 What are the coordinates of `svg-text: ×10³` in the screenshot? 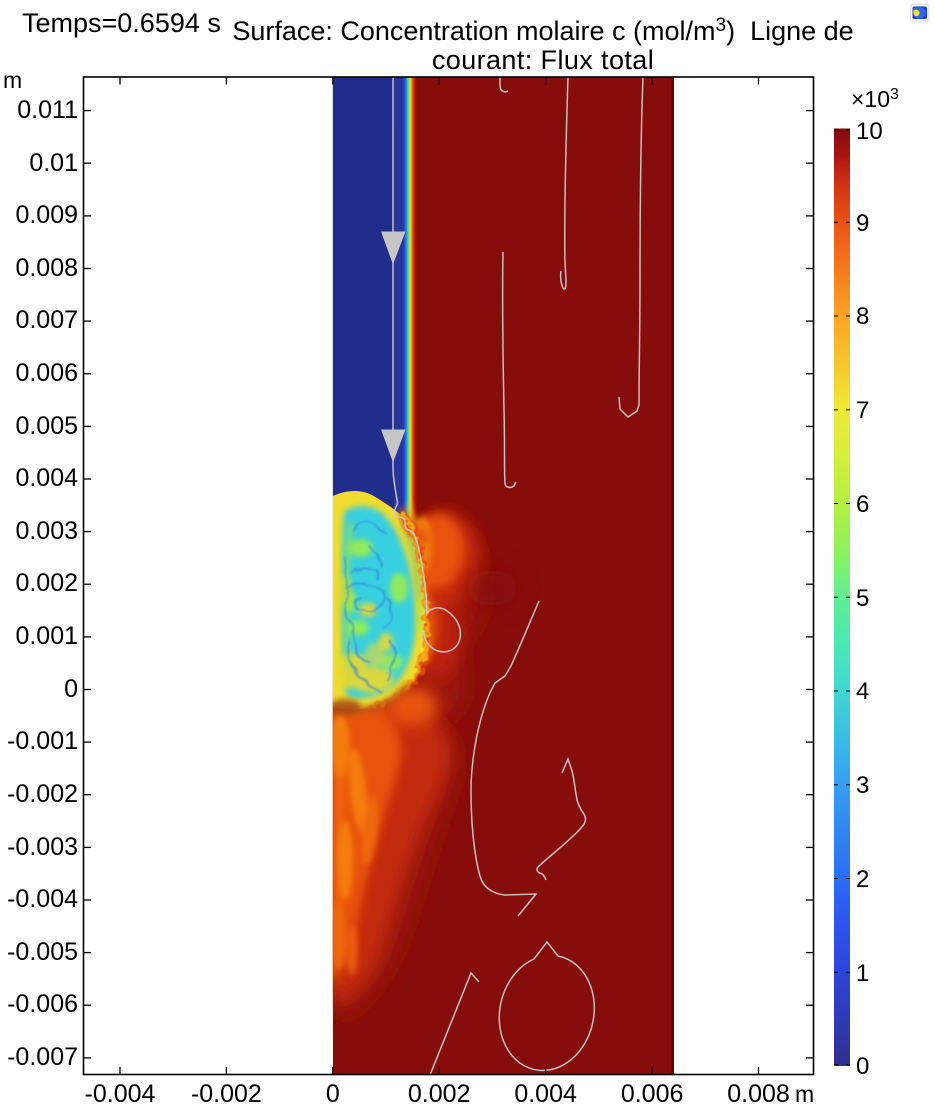 It's located at (875, 99).